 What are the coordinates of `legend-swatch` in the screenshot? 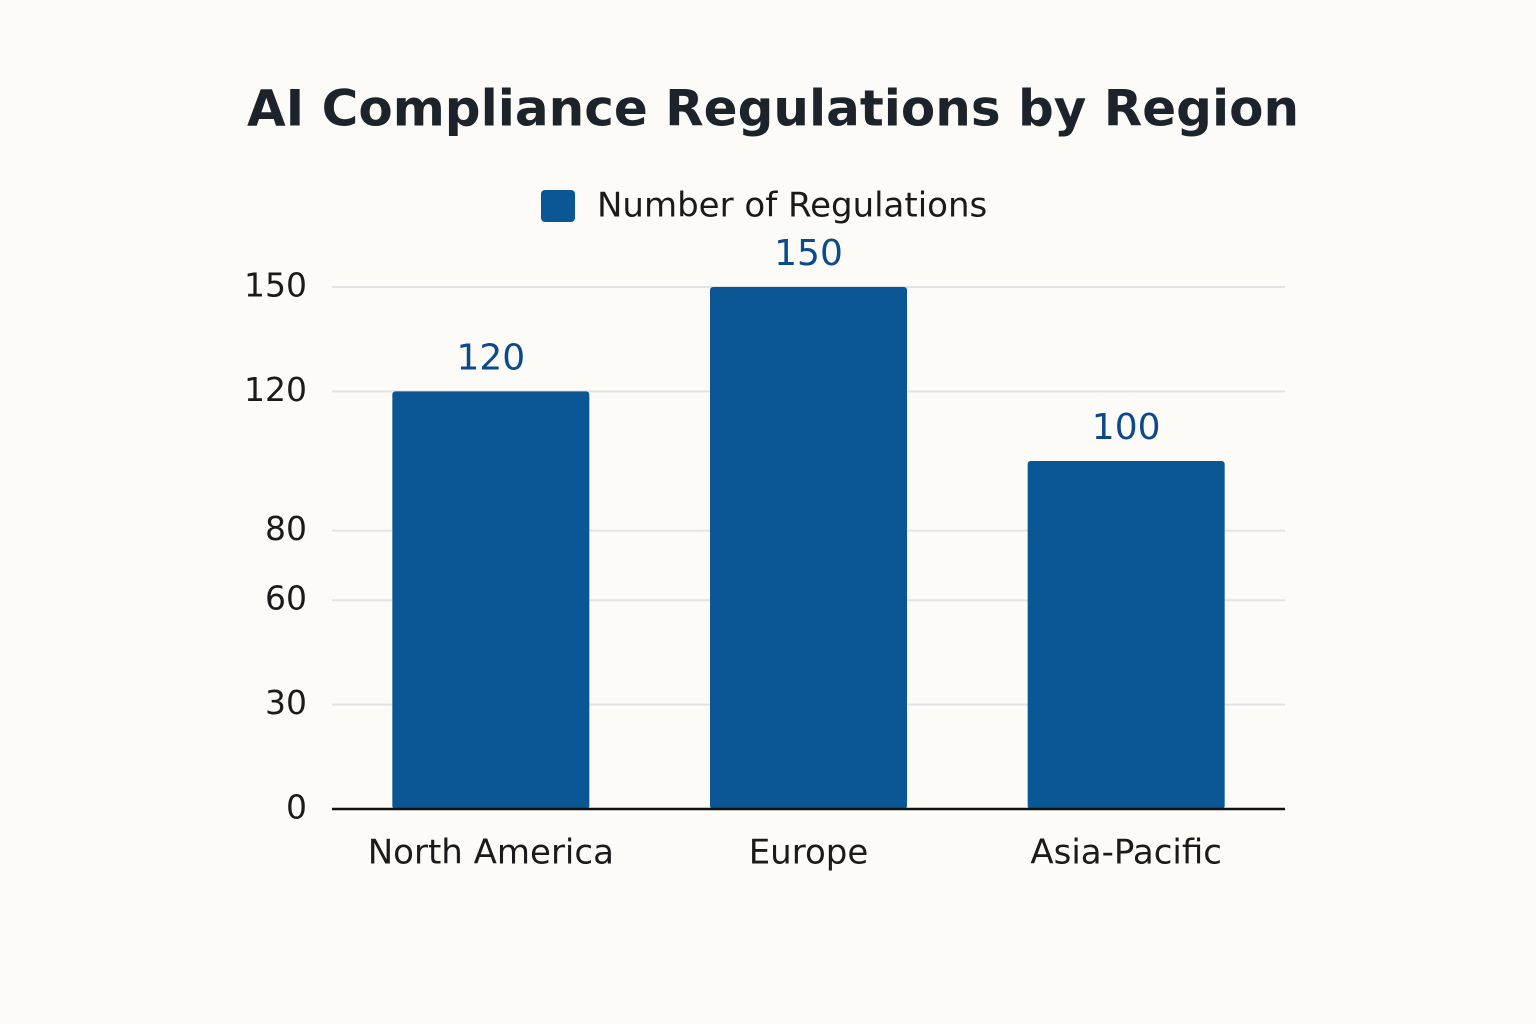 It's located at (558, 206).